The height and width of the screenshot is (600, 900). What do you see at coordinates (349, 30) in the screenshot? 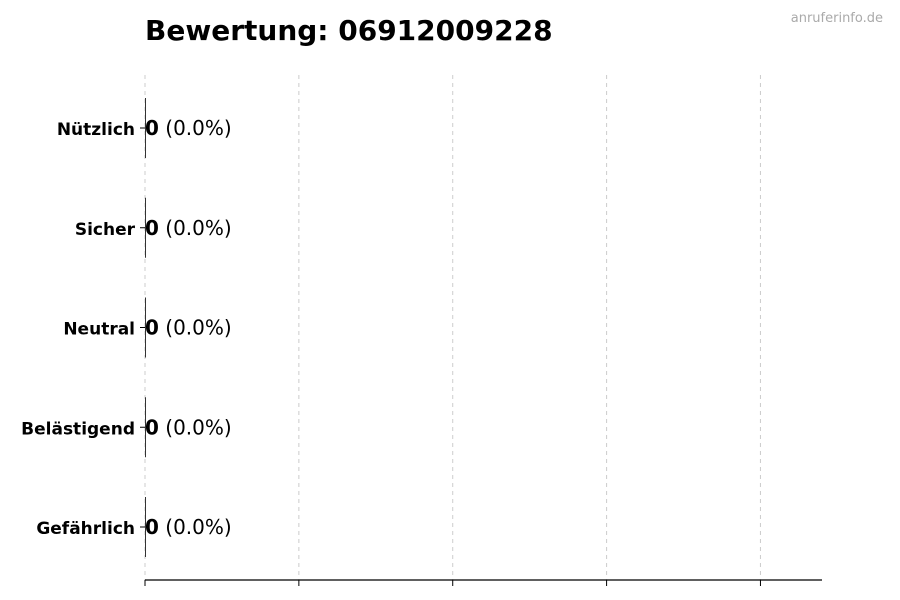
I see `chart-title: Bewertung: 06912009228` at bounding box center [349, 30].